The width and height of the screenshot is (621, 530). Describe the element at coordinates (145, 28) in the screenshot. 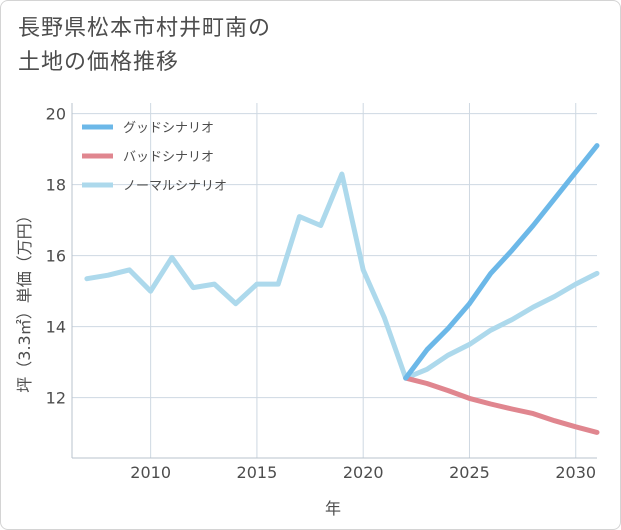

I see `chart-title-line1: 長野県松本市村井町南の` at that location.